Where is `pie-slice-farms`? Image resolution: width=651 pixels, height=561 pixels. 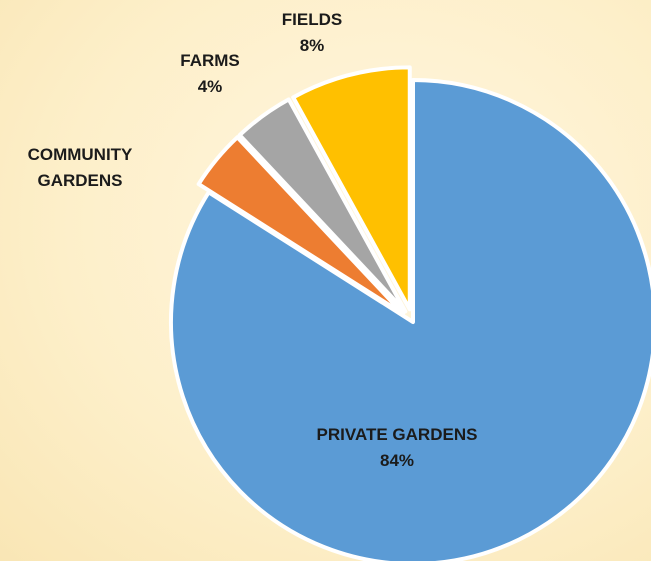
pie-slice-farms is located at coordinates (322, 205).